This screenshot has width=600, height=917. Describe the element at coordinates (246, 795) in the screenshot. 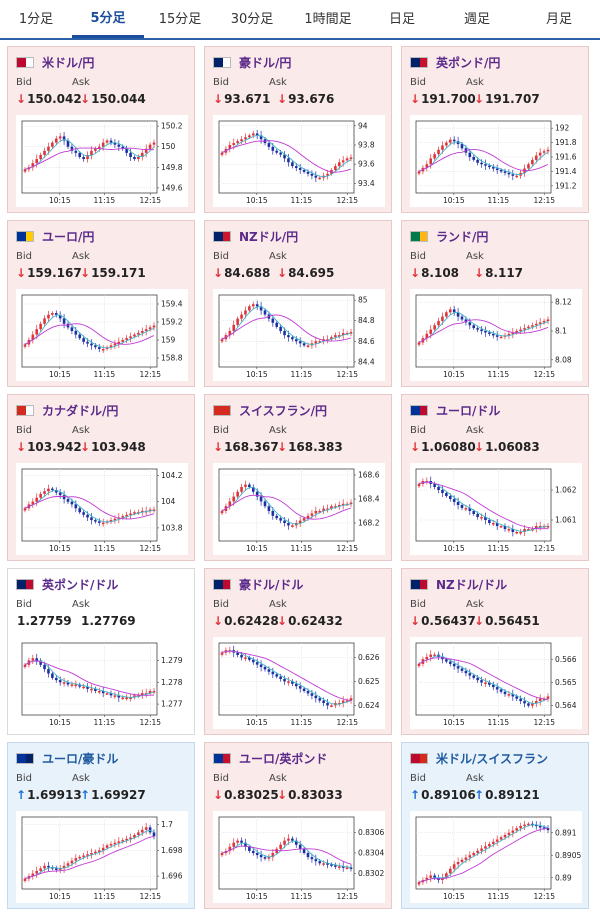

I see `bid-value: ↓0.83025` at that location.